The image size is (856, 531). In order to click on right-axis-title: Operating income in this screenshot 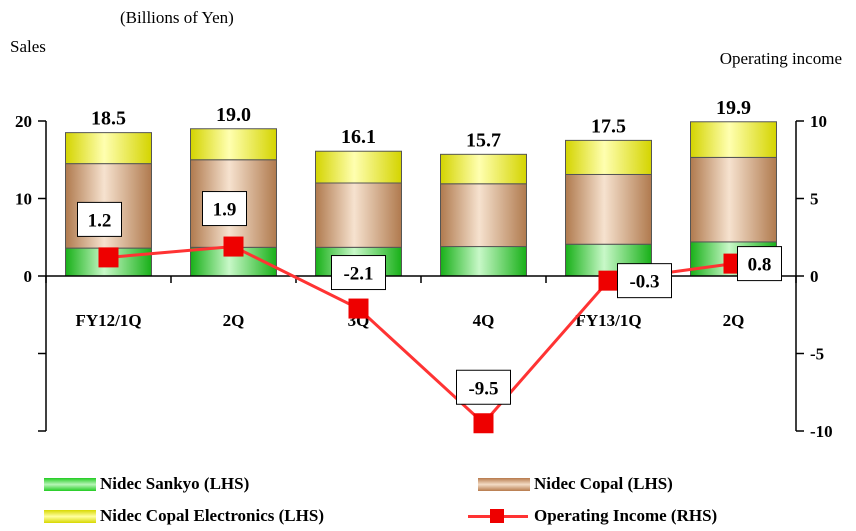, I will do `click(780, 58)`.